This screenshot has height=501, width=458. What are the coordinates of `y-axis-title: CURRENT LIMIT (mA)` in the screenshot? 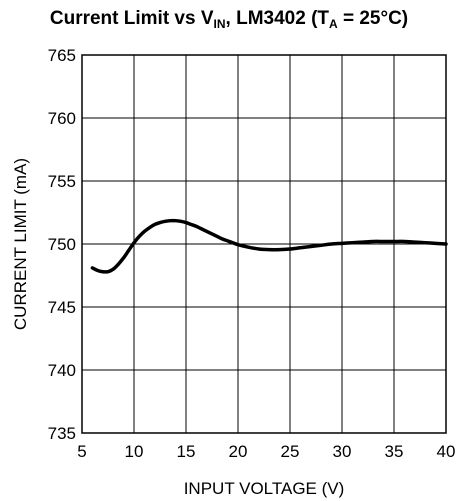 It's located at (20, 244).